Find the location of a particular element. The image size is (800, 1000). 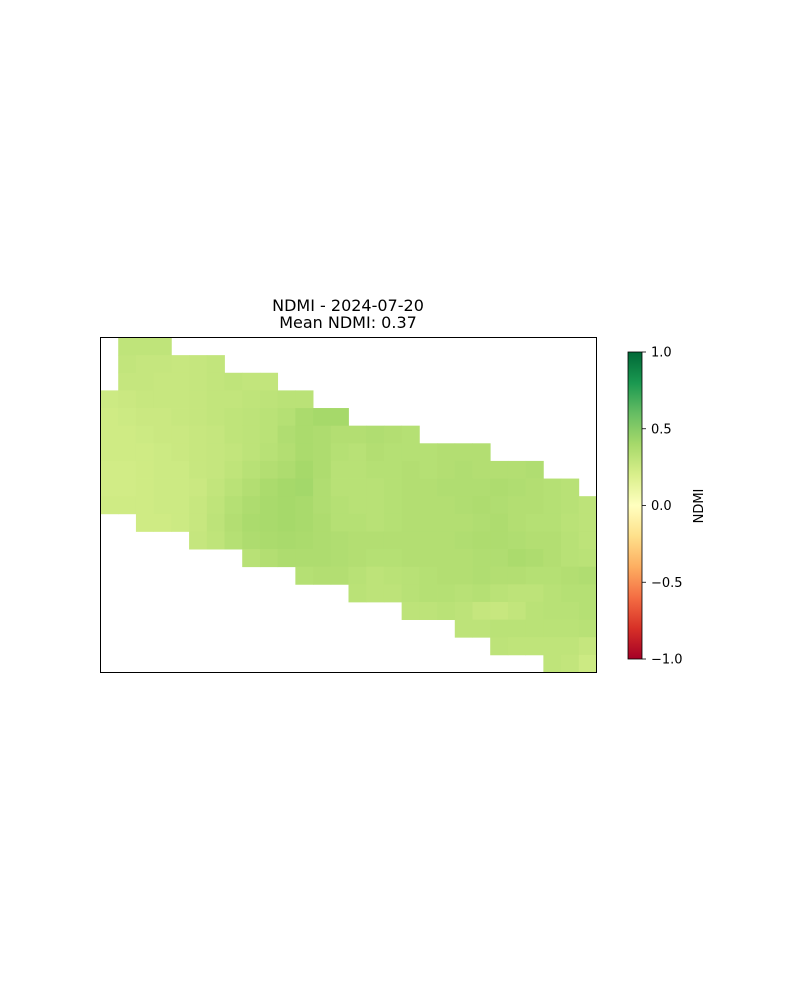

chart-title: NDMI - 2024-07-20 is located at coordinates (348, 305).